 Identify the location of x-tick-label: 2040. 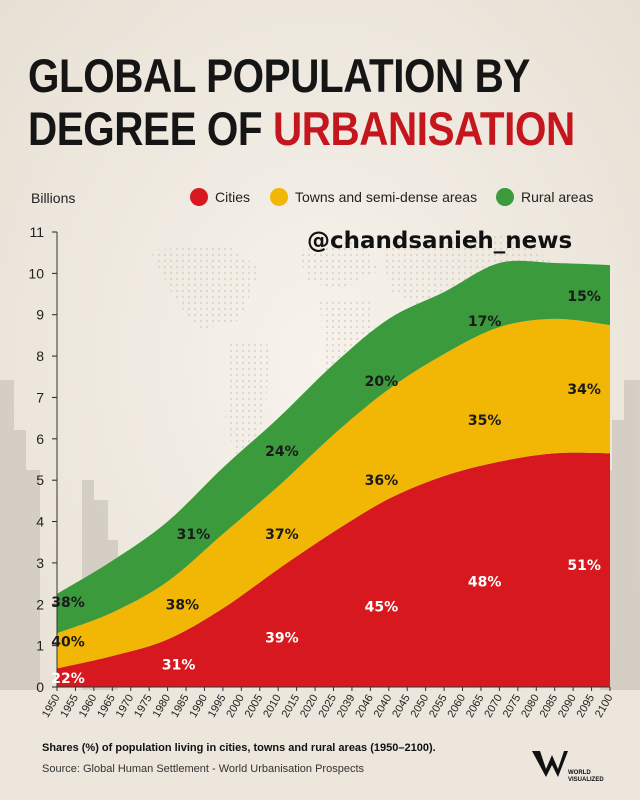
(383, 706).